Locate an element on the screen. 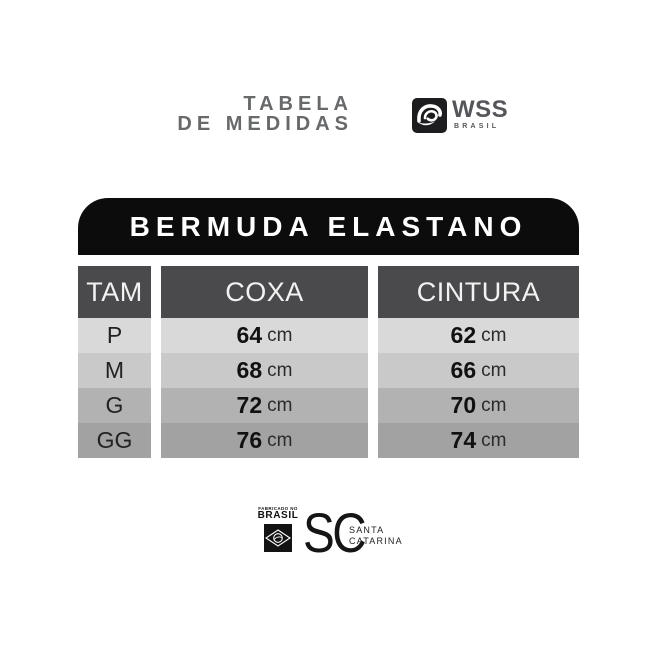  column-header-tam: TAM is located at coordinates (114, 292).